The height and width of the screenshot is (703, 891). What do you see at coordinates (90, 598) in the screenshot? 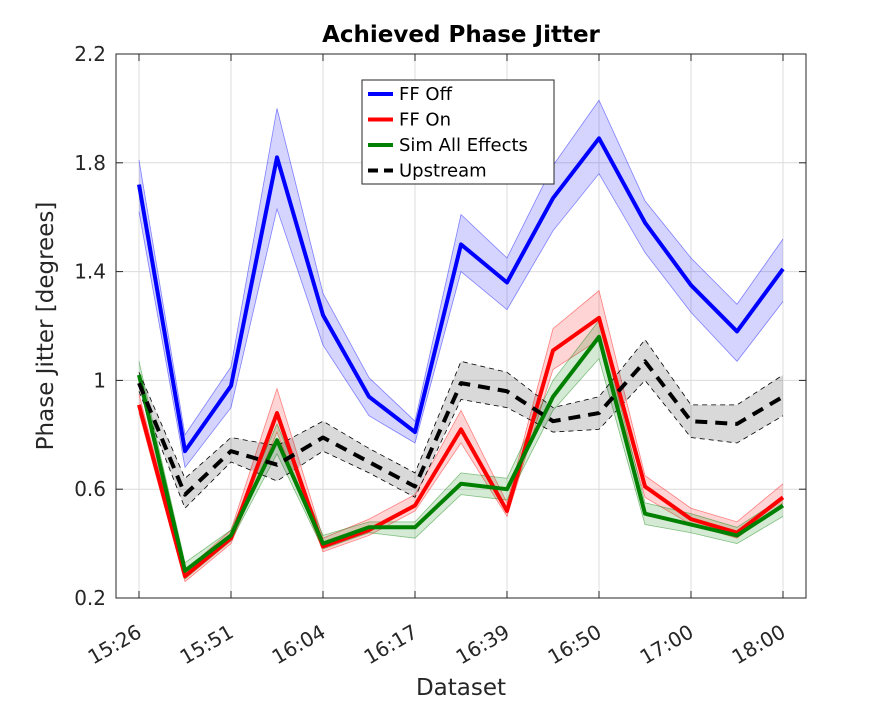
I see `y-tick-label: 0.2` at bounding box center [90, 598].